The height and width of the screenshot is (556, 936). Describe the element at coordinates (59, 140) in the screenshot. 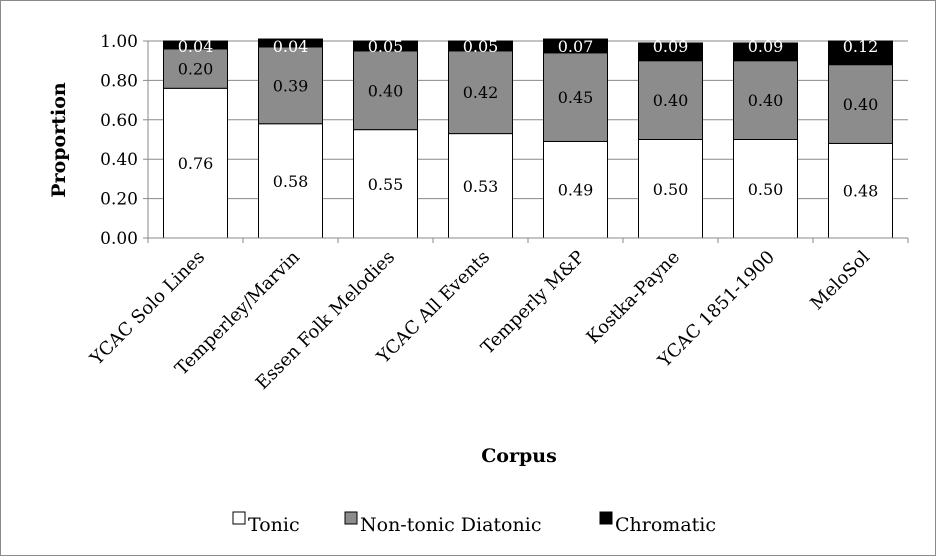

I see `y-axis-title: Proportion` at that location.